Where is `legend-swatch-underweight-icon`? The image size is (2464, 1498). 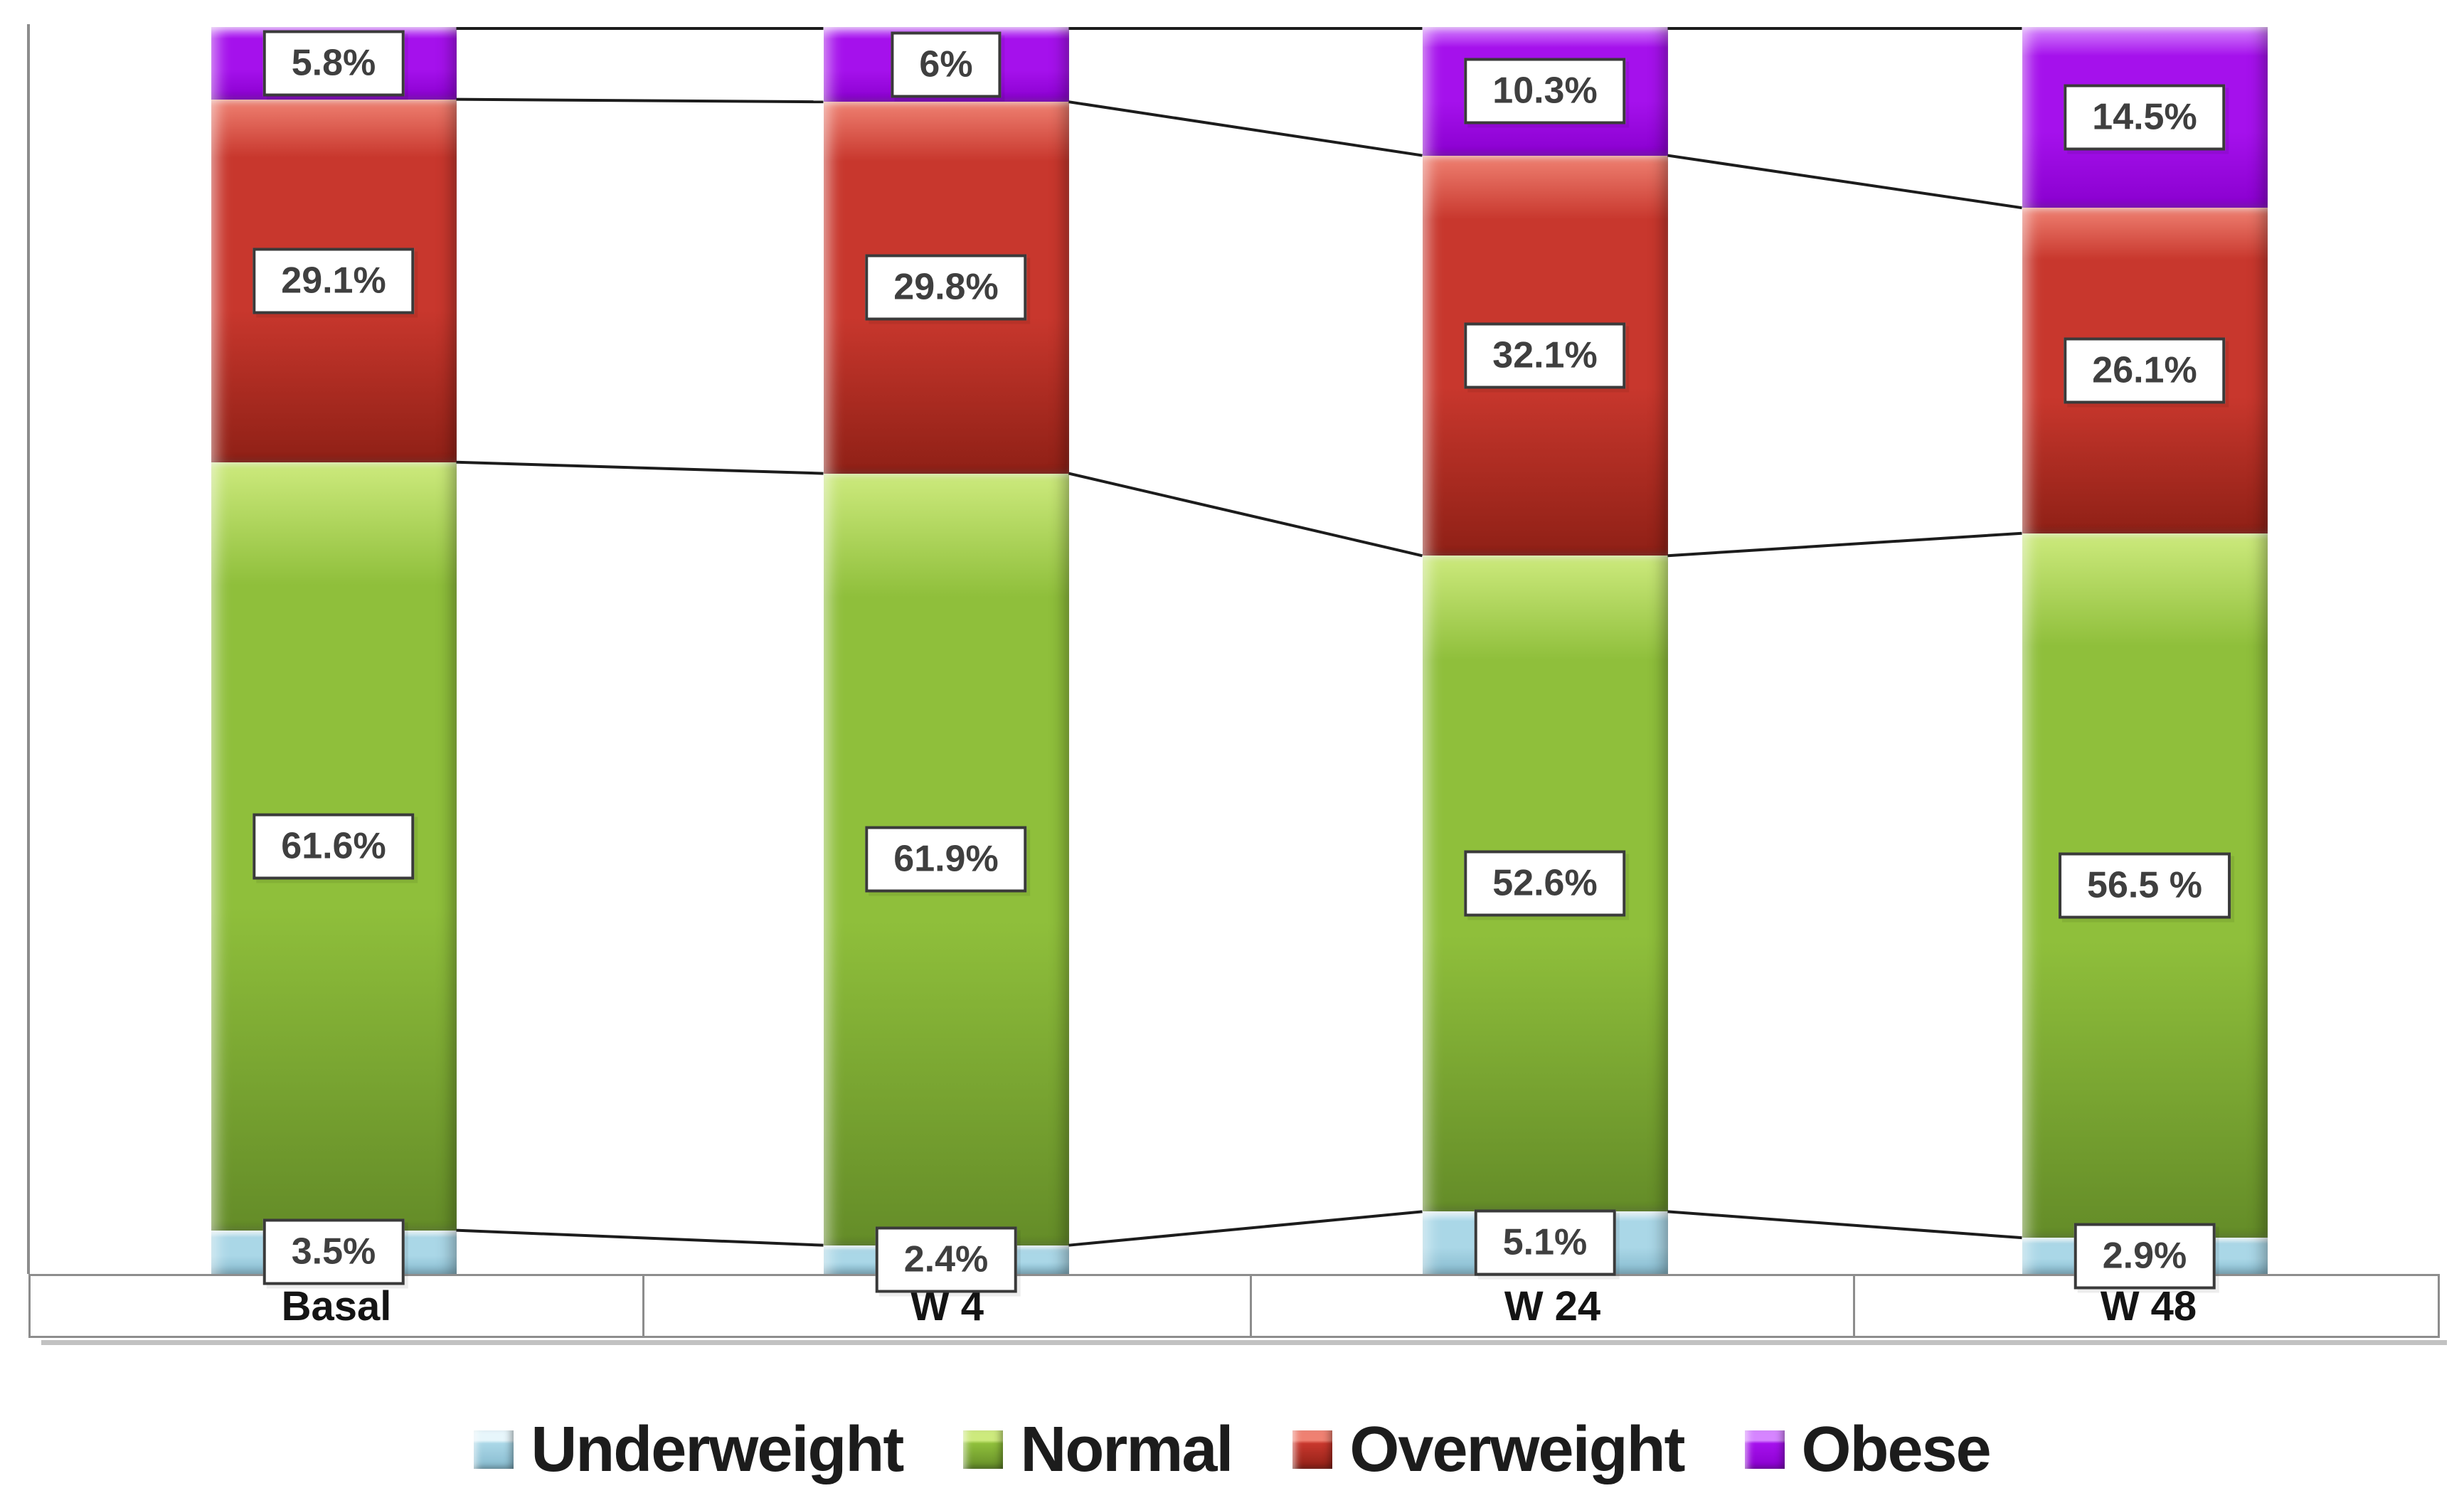 legend-swatch-underweight-icon is located at coordinates (494, 1449).